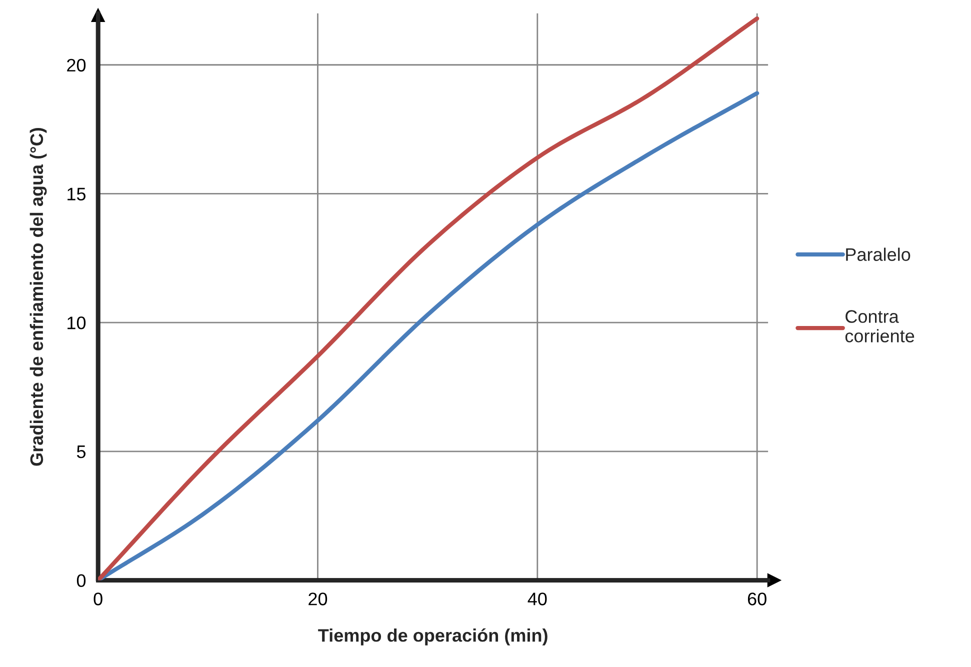 This screenshot has width=971, height=667. I want to click on y-tick-label: 0, so click(81, 581).